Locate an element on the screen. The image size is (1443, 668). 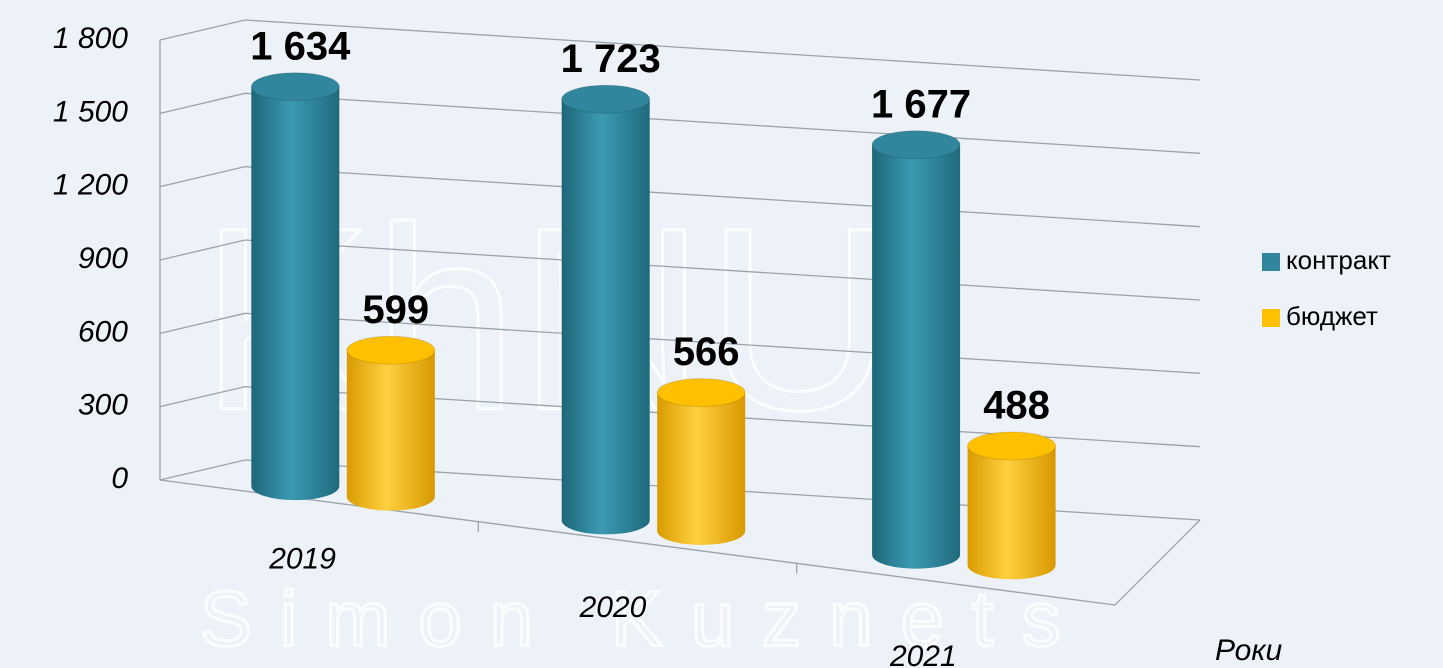
data-label: 1 677 is located at coordinates (921, 104).